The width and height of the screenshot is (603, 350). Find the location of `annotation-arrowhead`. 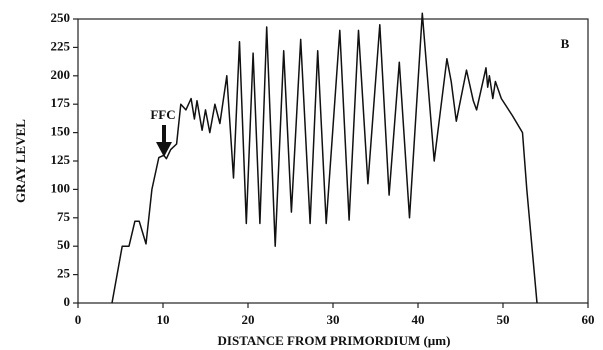

annotation-arrowhead is located at coordinates (164, 149).